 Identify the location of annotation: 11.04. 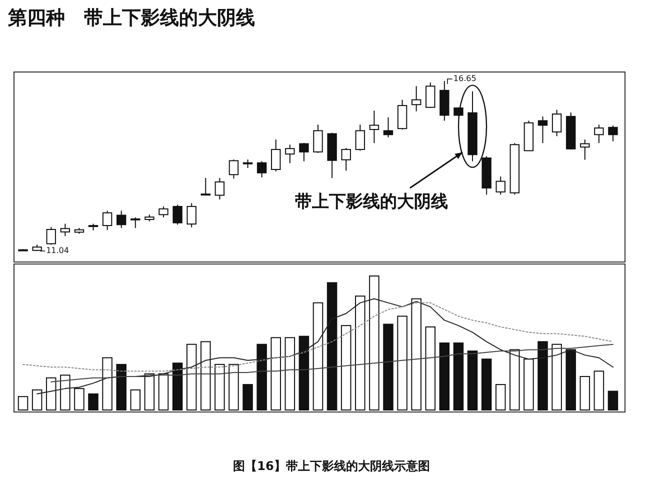
(57, 251).